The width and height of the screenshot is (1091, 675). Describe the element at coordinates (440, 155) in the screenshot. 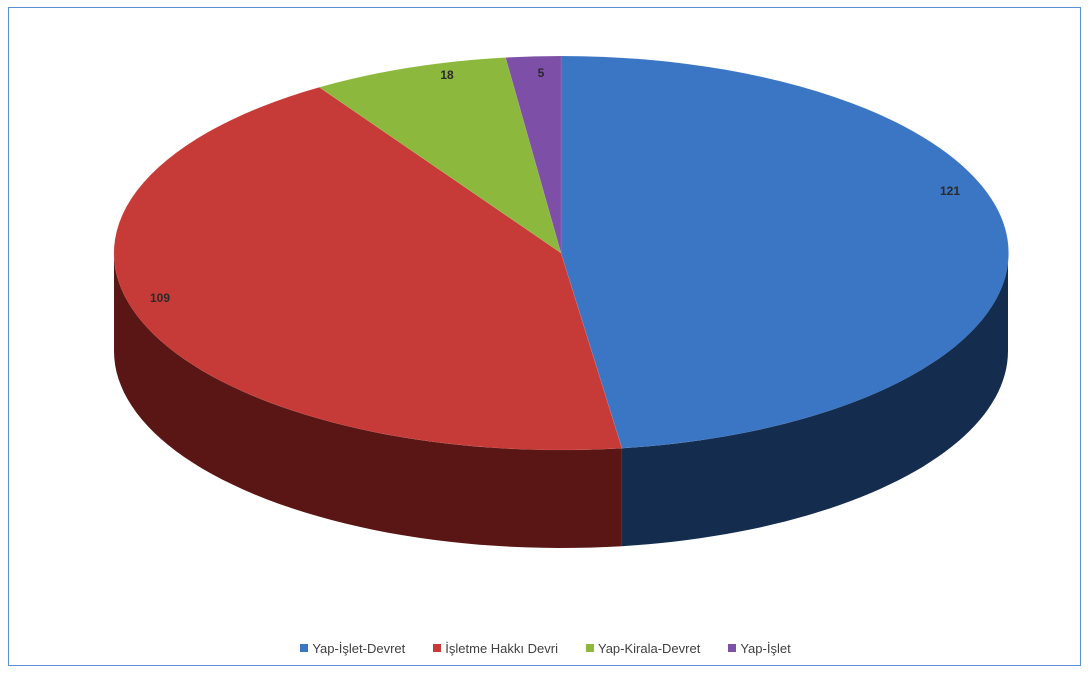

I see `pie-slice-yap-kirala-devret` at that location.